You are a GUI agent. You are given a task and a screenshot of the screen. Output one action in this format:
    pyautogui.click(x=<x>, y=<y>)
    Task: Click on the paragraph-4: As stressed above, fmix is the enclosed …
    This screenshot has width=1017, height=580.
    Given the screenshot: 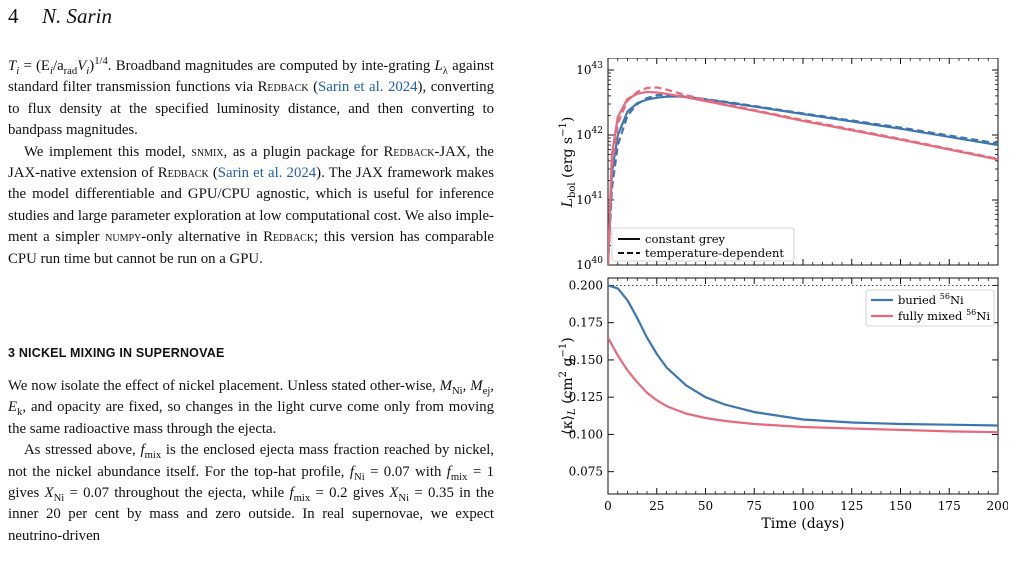 What is the action you would take?
    pyautogui.click(x=251, y=493)
    